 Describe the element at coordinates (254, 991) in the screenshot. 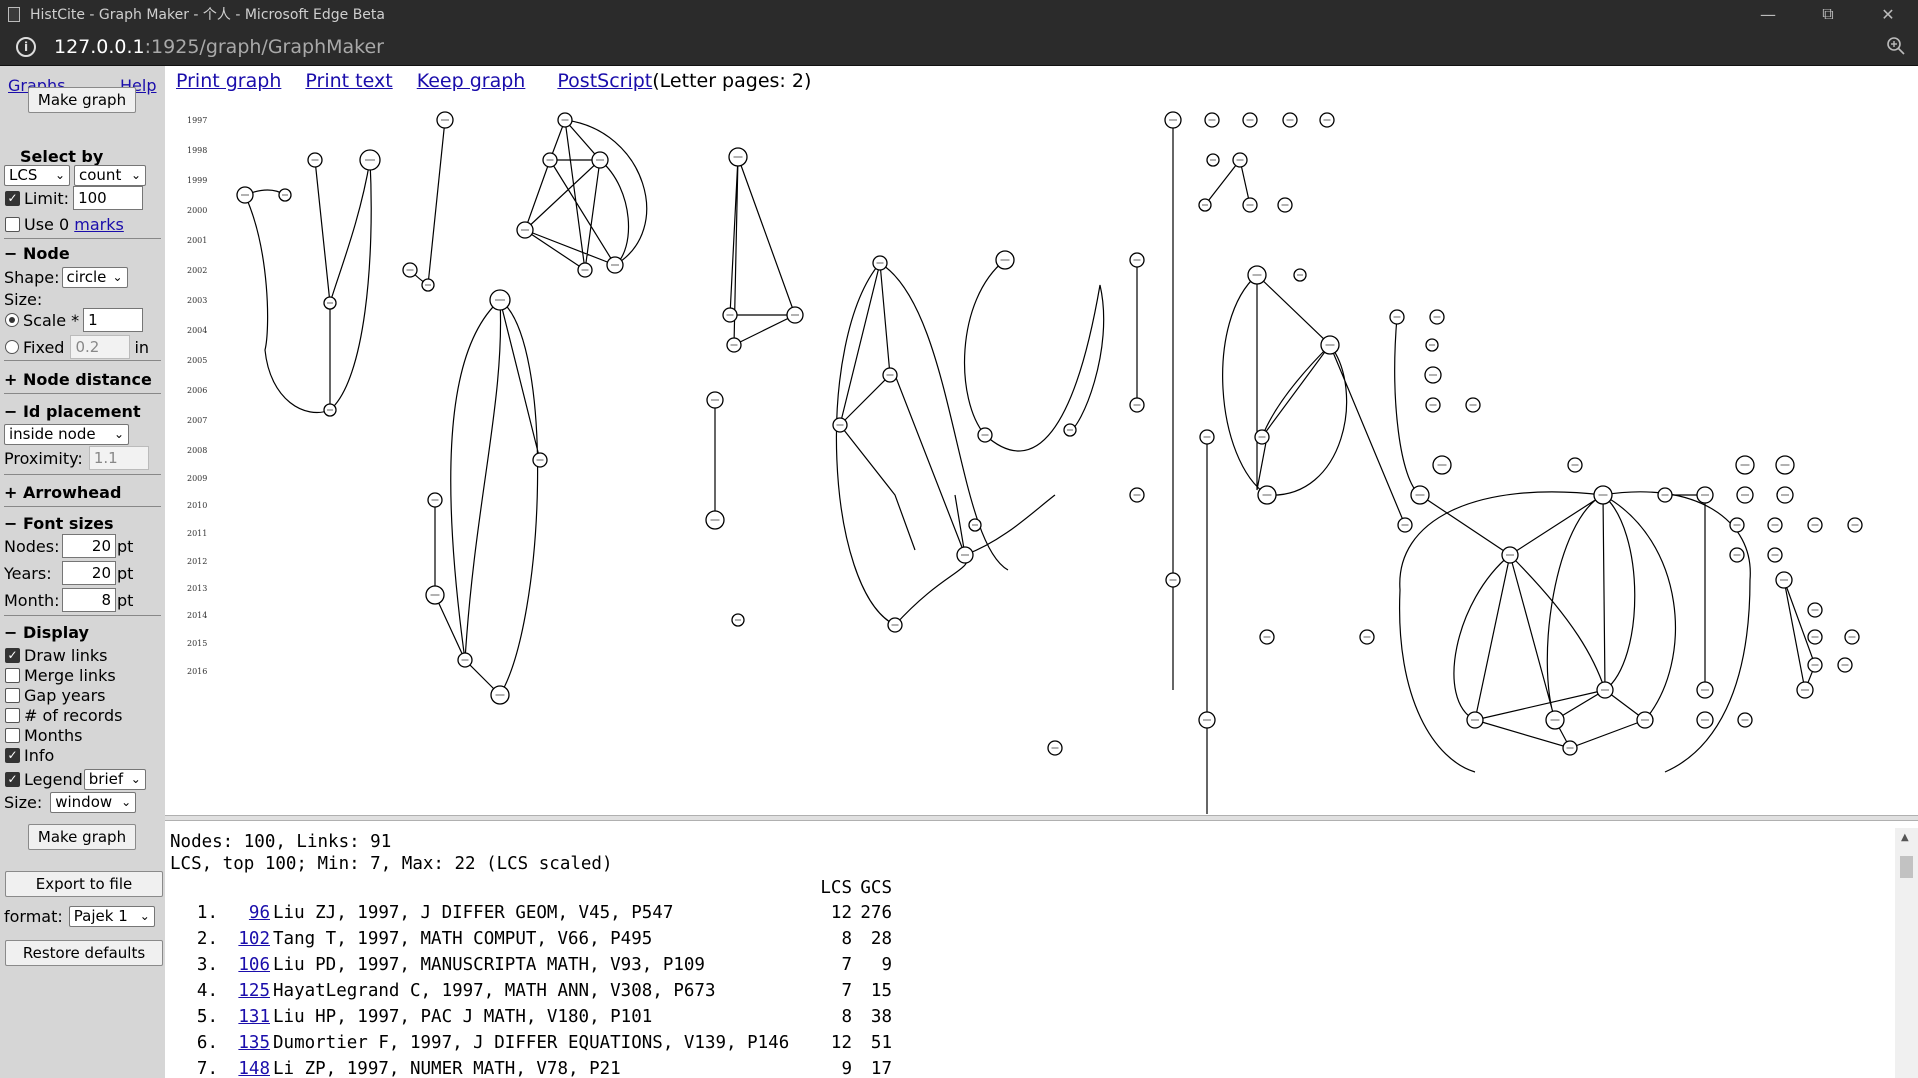

I see `record-id-link: 125` at that location.